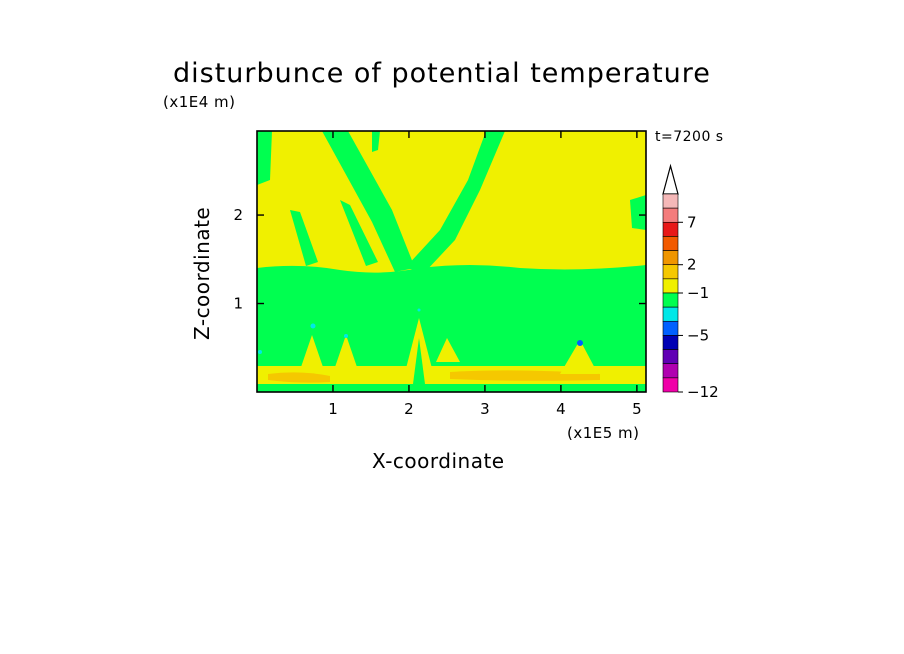  Describe the element at coordinates (451, 388) in the screenshot. I see `band-surface` at that location.